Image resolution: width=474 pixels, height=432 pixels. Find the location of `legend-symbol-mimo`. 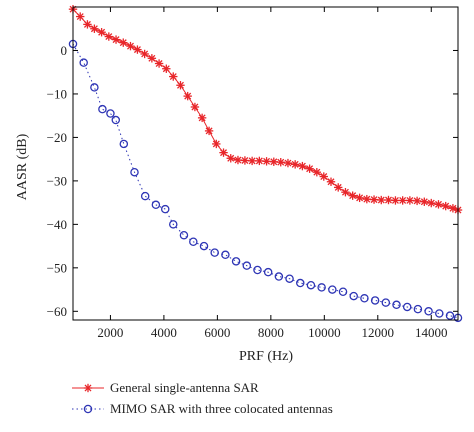

legend-symbol-mimo is located at coordinates (88, 409).